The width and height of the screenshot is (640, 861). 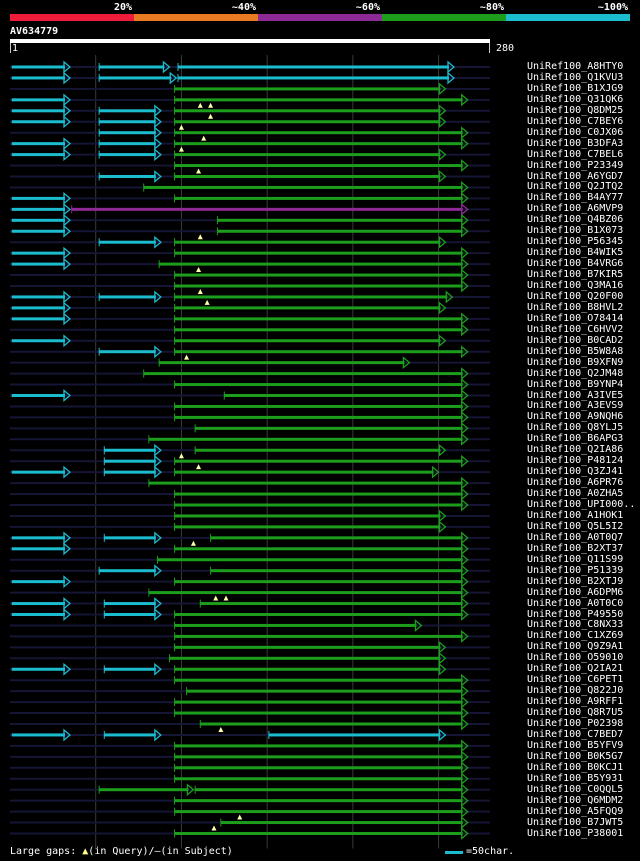 What do you see at coordinates (575, 187) in the screenshot?
I see `hit-label: UniRef100_Q2JTQ2` at bounding box center [575, 187].